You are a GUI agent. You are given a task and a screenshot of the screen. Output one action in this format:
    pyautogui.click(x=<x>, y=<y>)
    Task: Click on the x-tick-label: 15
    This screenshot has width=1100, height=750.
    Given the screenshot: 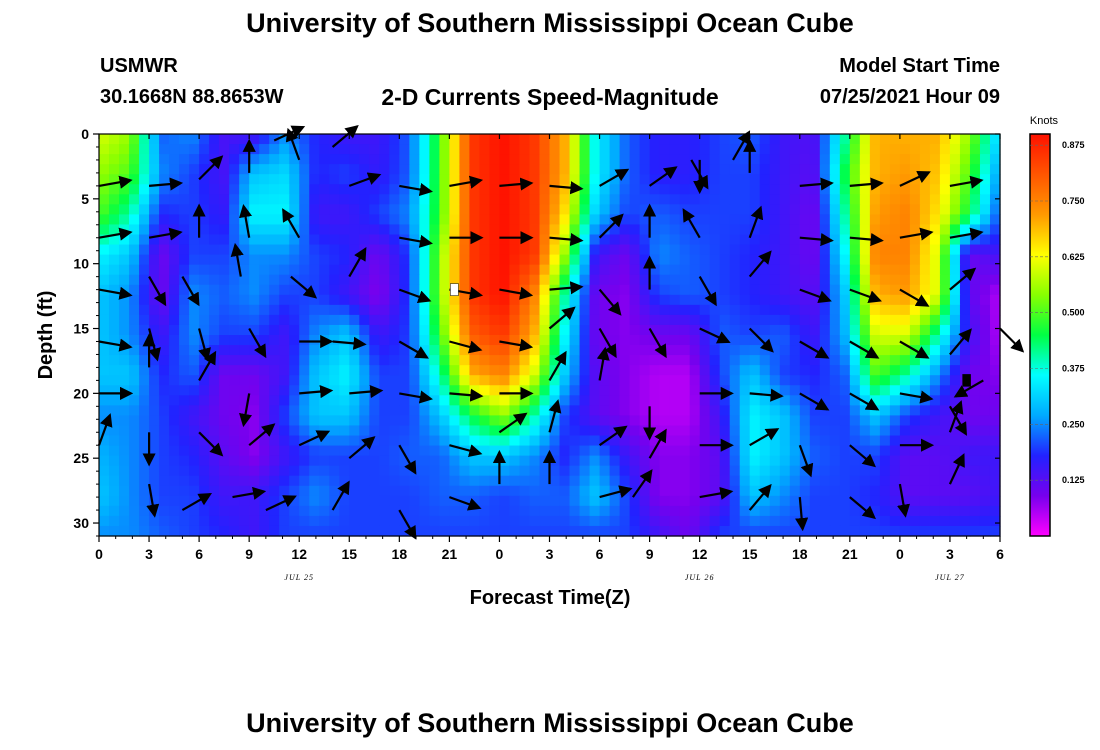 What is the action you would take?
    pyautogui.click(x=349, y=554)
    